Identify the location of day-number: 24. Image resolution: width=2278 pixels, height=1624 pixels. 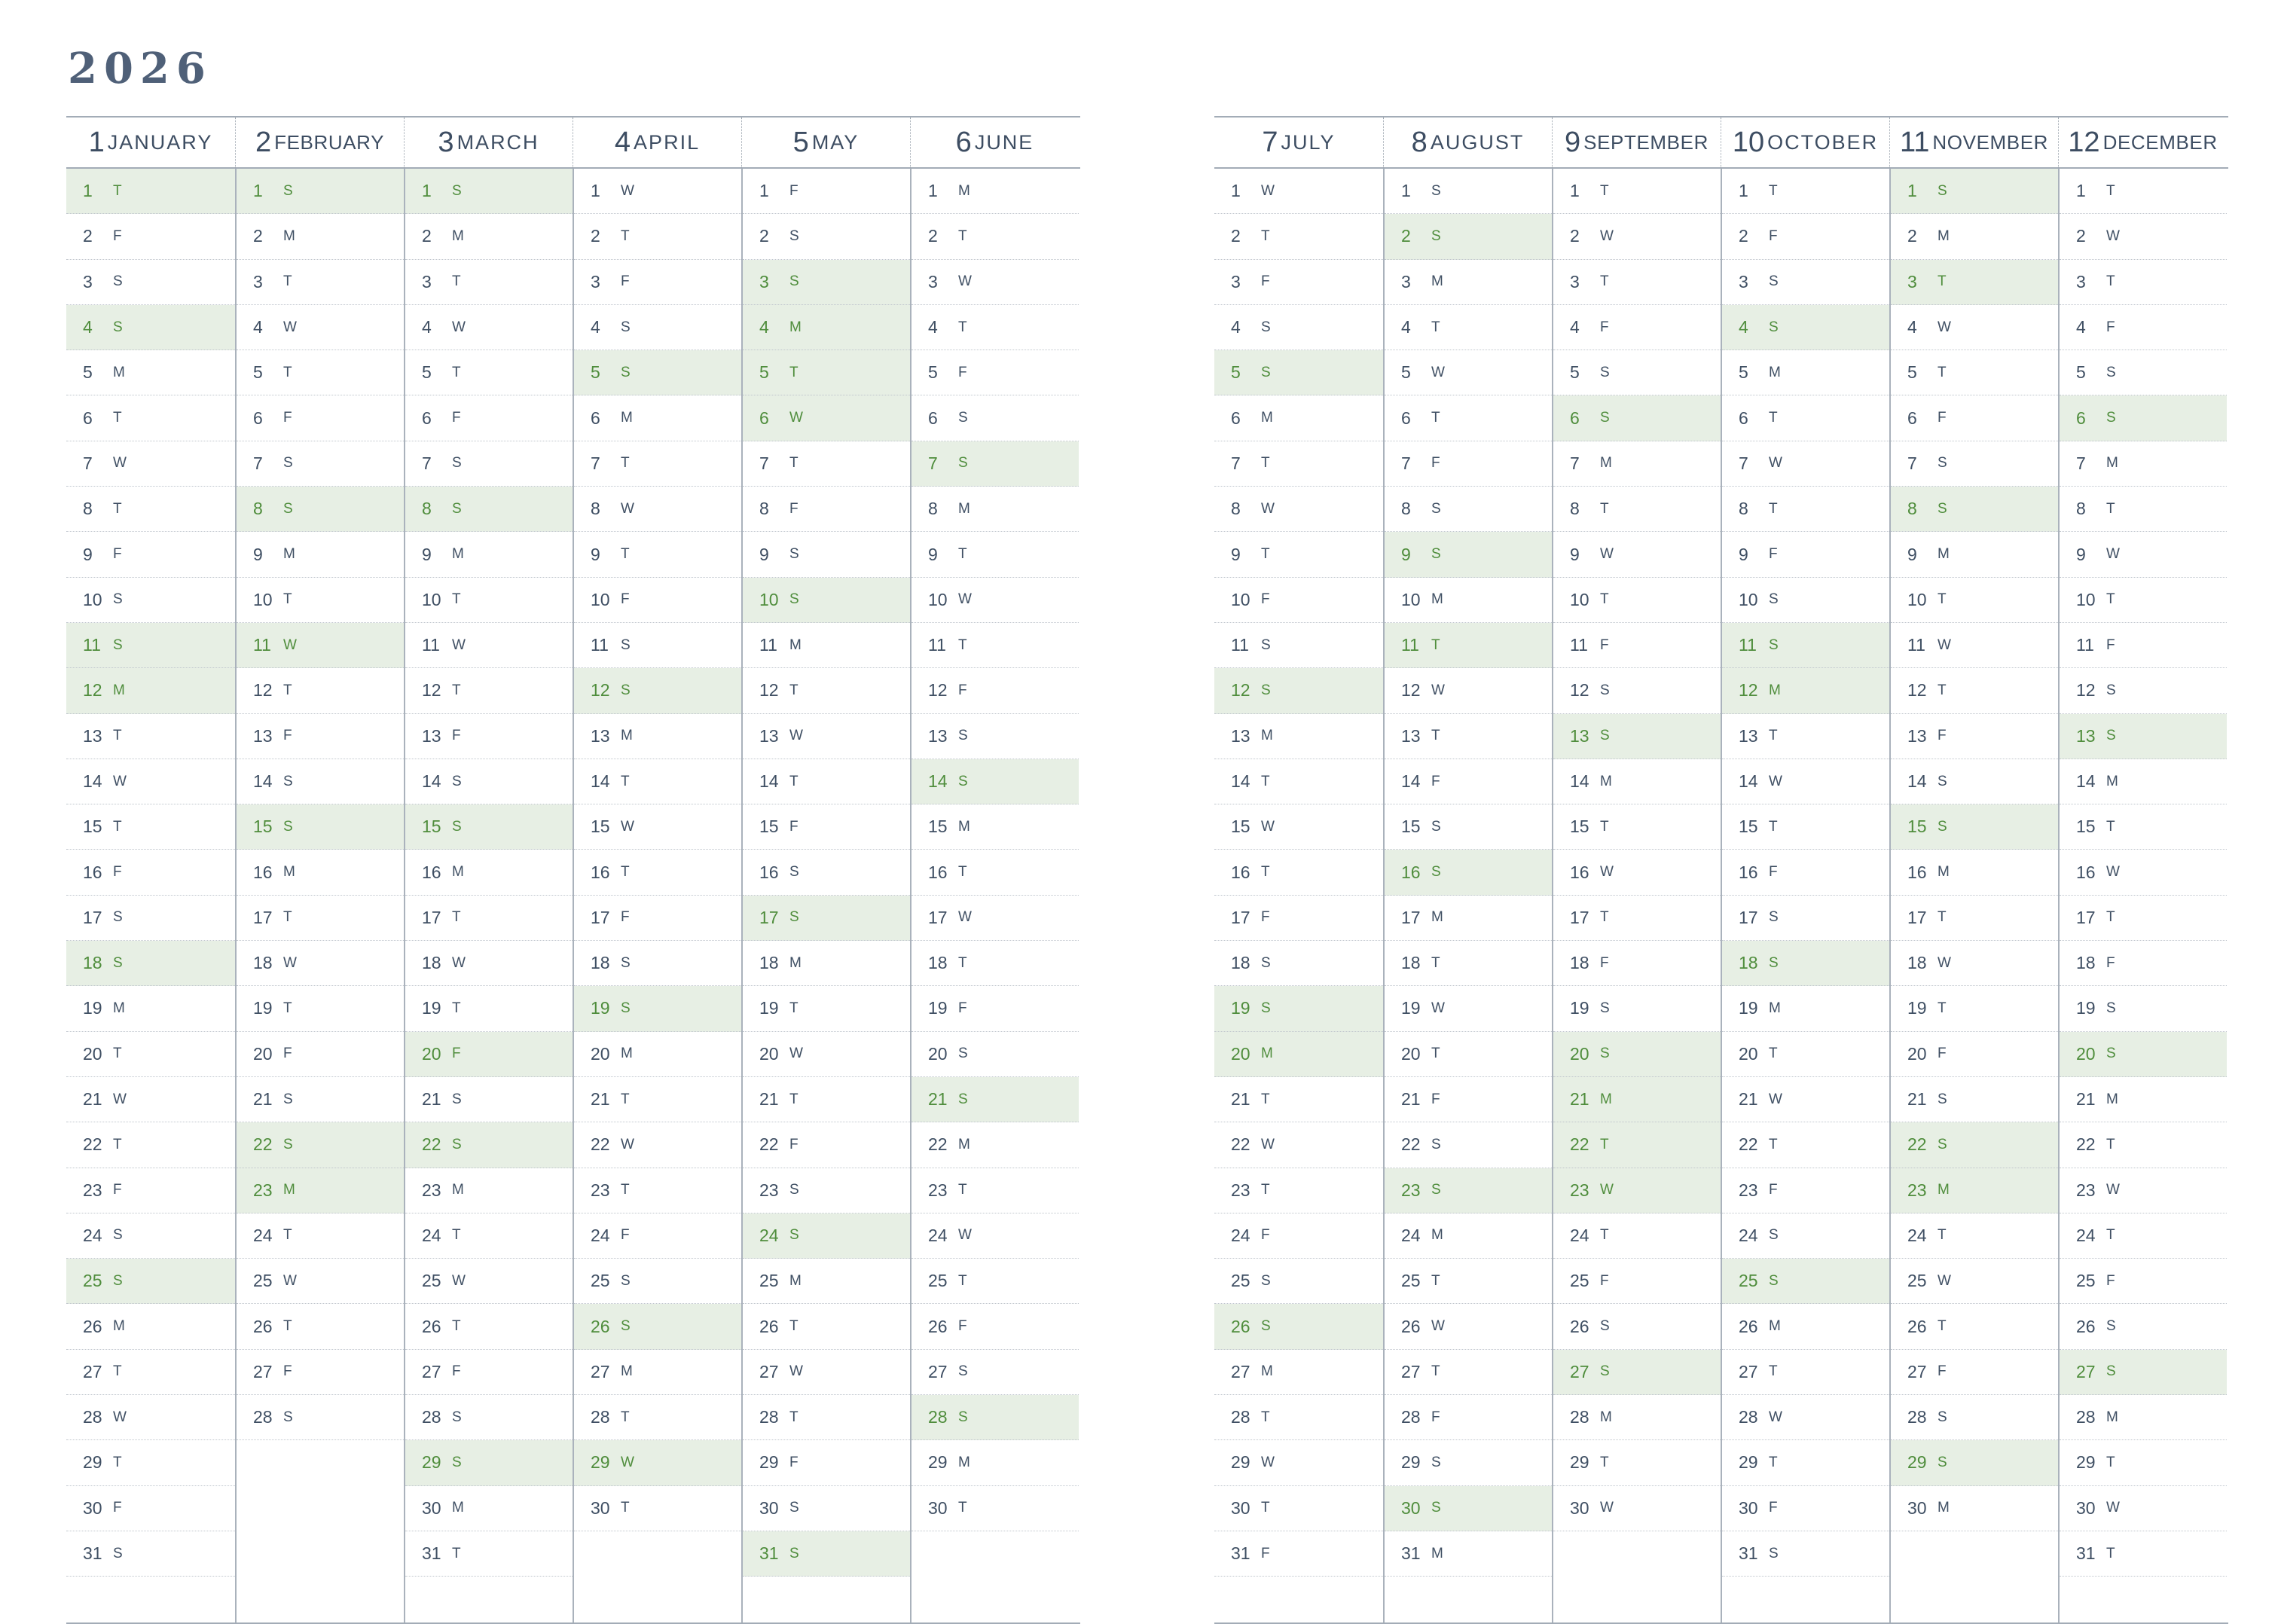
(1917, 1235).